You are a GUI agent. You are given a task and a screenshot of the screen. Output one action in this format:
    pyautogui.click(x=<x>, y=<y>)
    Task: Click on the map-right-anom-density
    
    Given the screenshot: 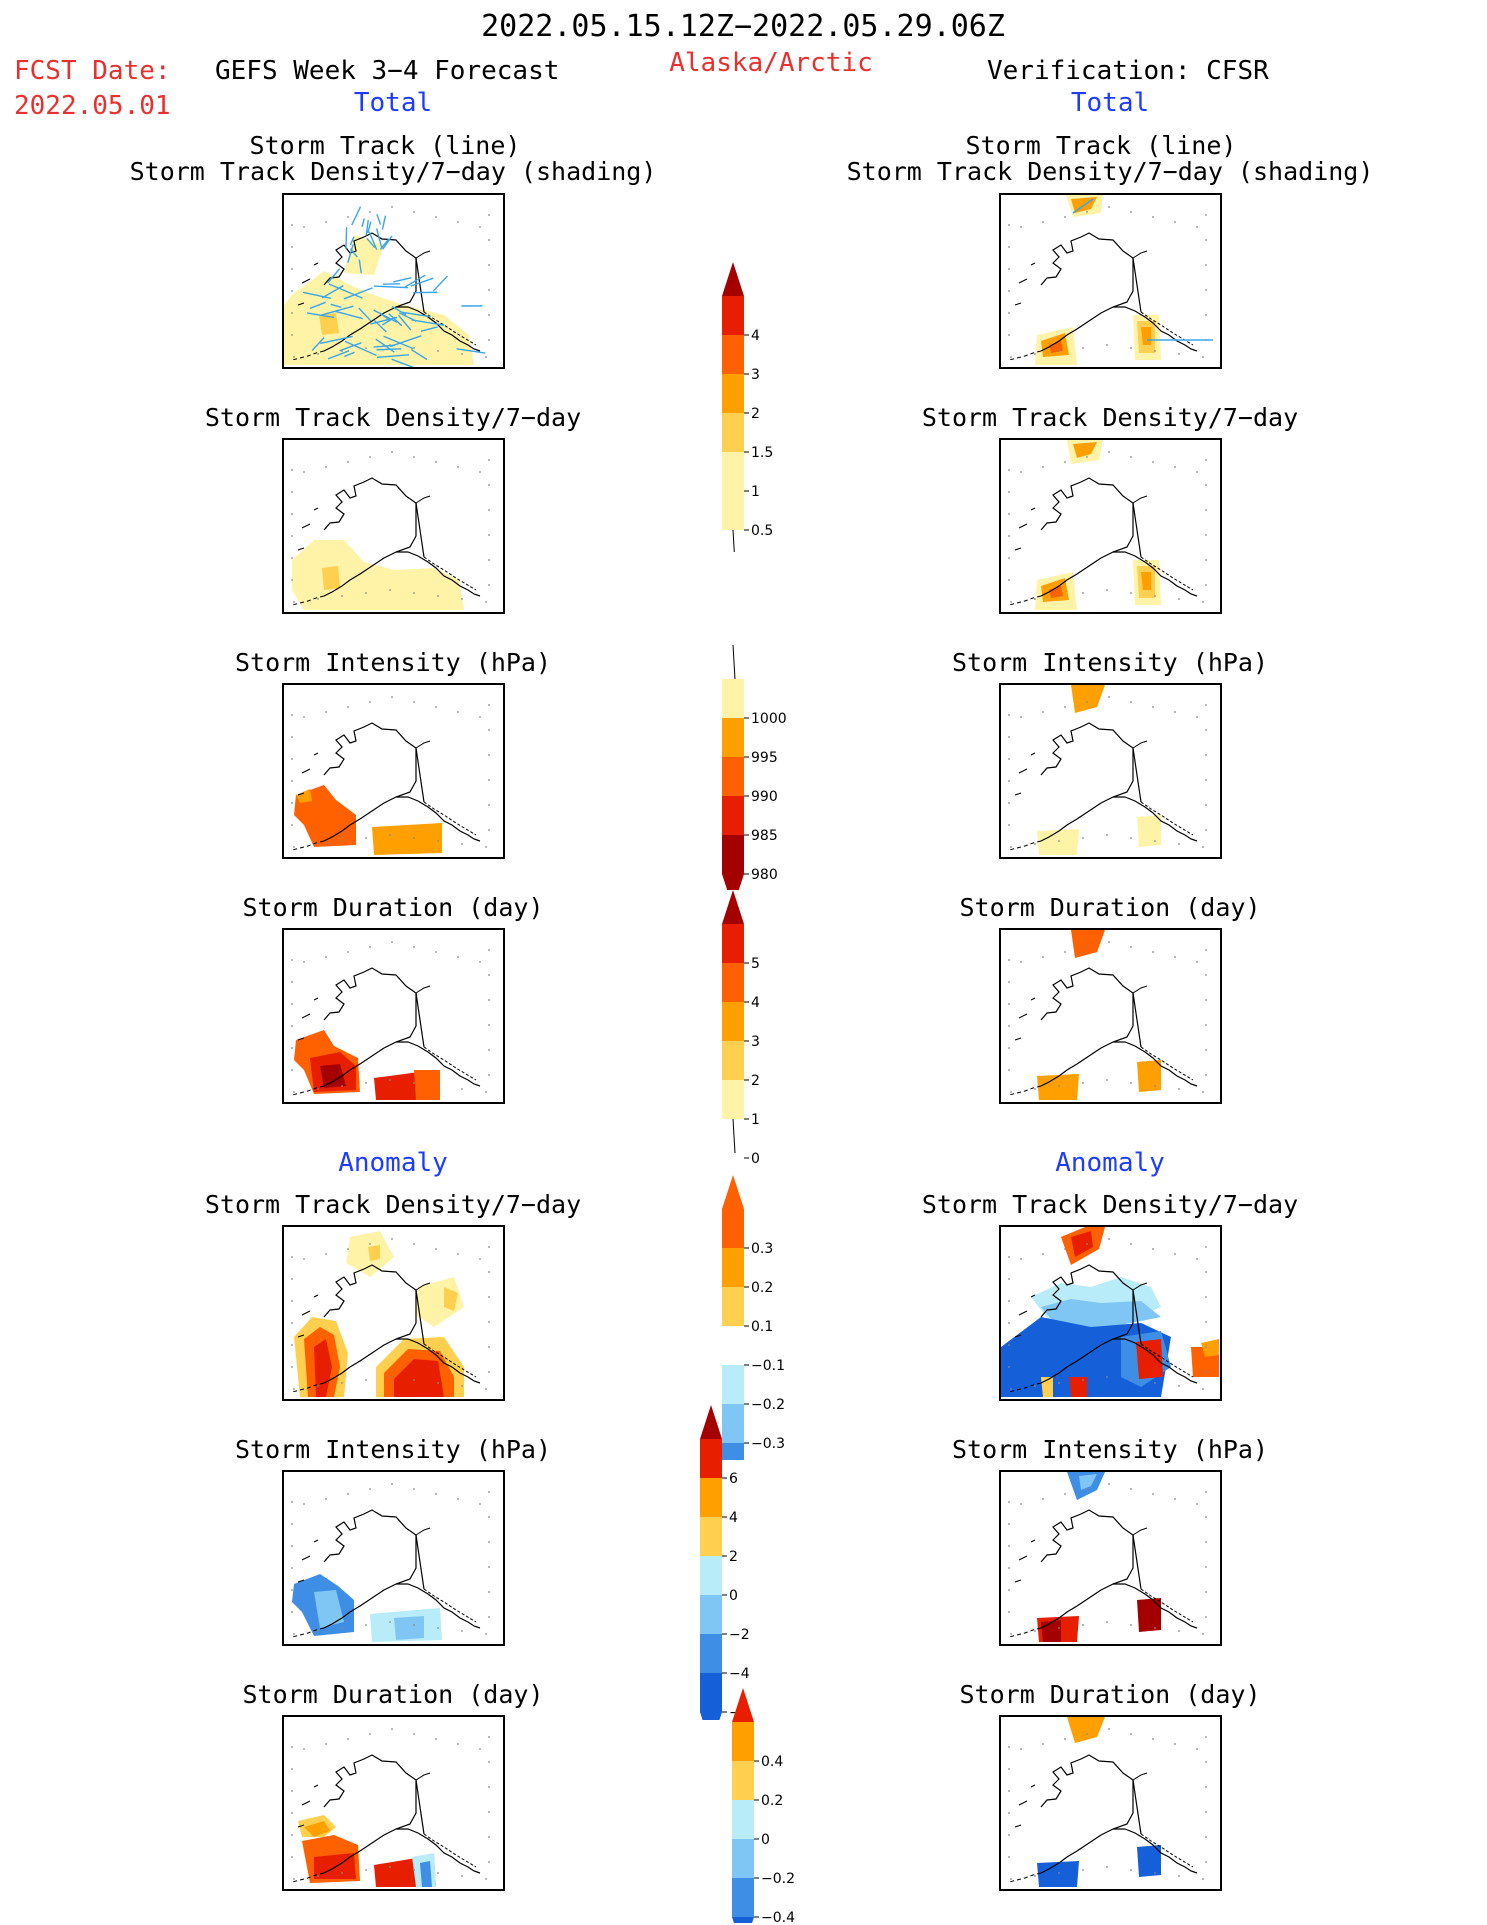 What is the action you would take?
    pyautogui.click(x=1110, y=1313)
    